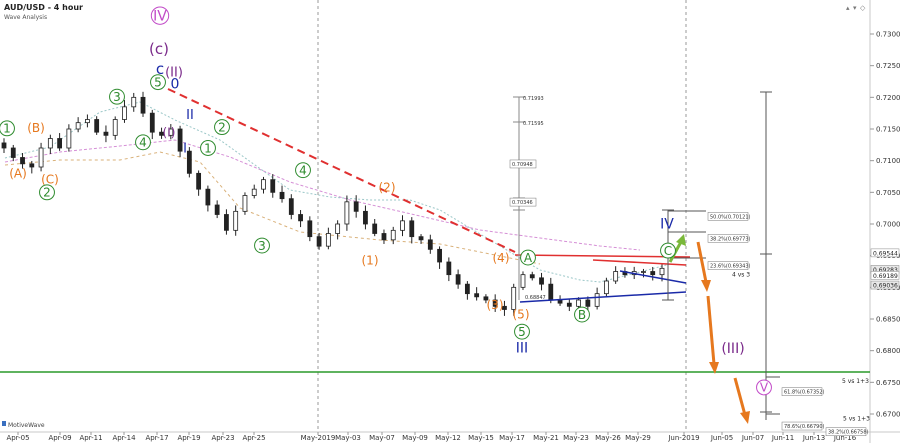 This screenshot has height=443, width=900. Describe the element at coordinates (676, 251) in the screenshot. I see `projection-arrow-green` at that location.